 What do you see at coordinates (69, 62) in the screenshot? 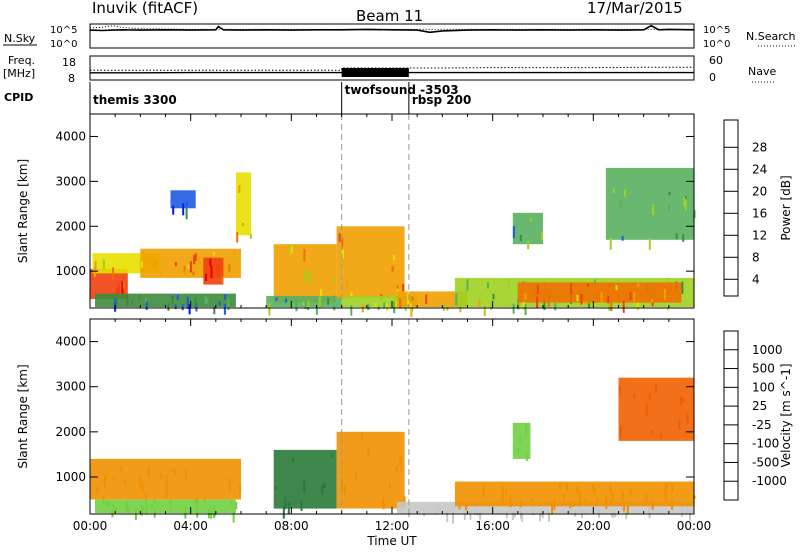
I see `freq-tick-top: 18` at bounding box center [69, 62].